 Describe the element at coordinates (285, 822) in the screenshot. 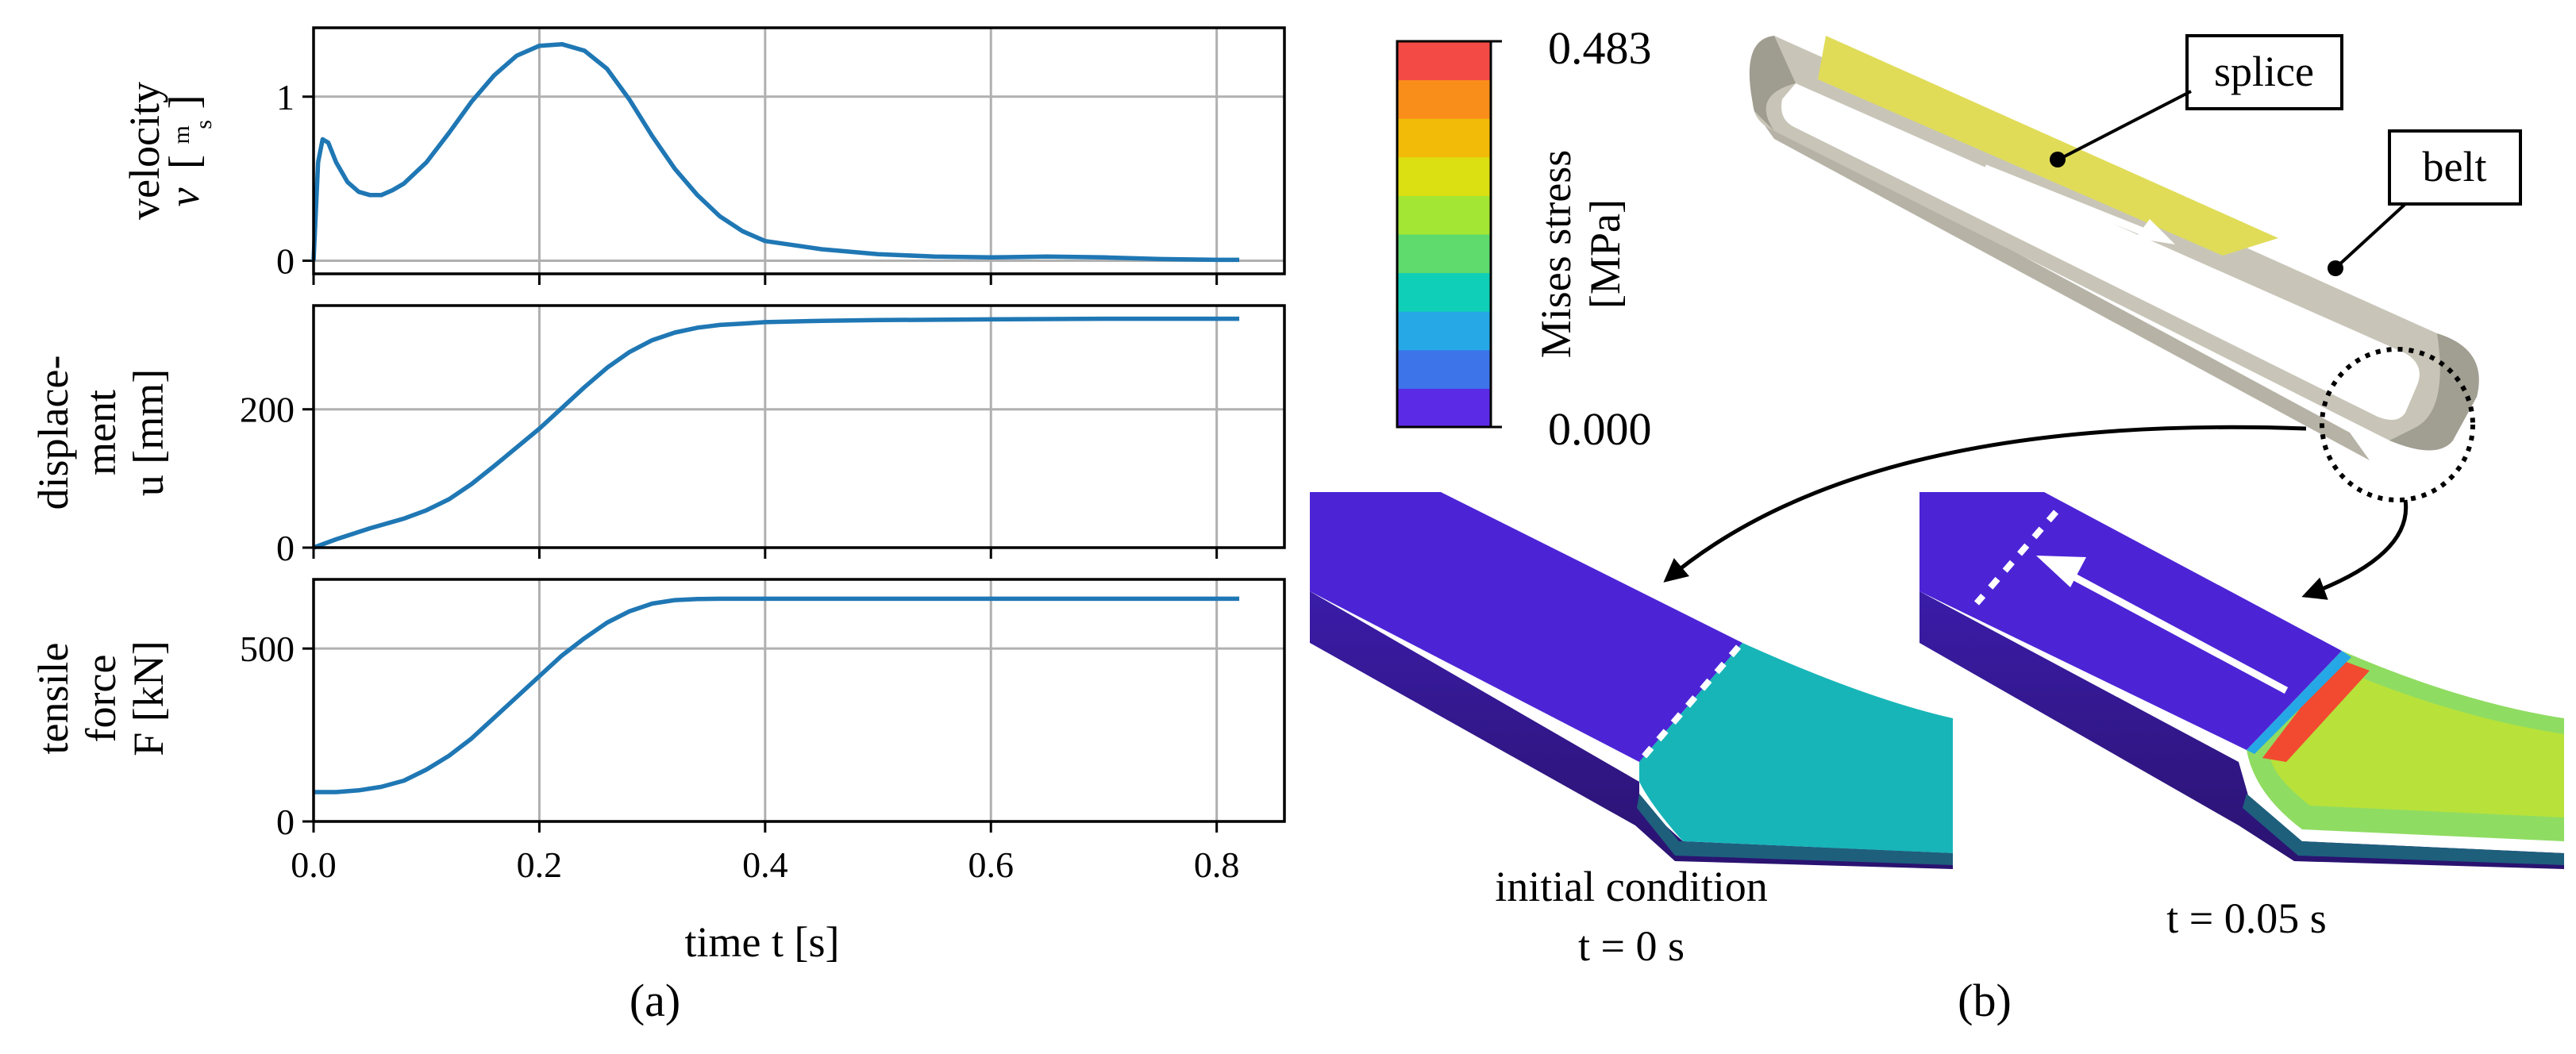

I see `force-ytick-label: 0` at that location.